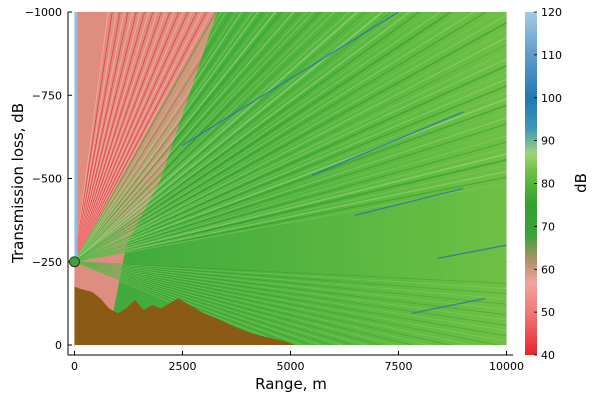  I want to click on y-axis-title: Transmission loss, dB, so click(18, 183).